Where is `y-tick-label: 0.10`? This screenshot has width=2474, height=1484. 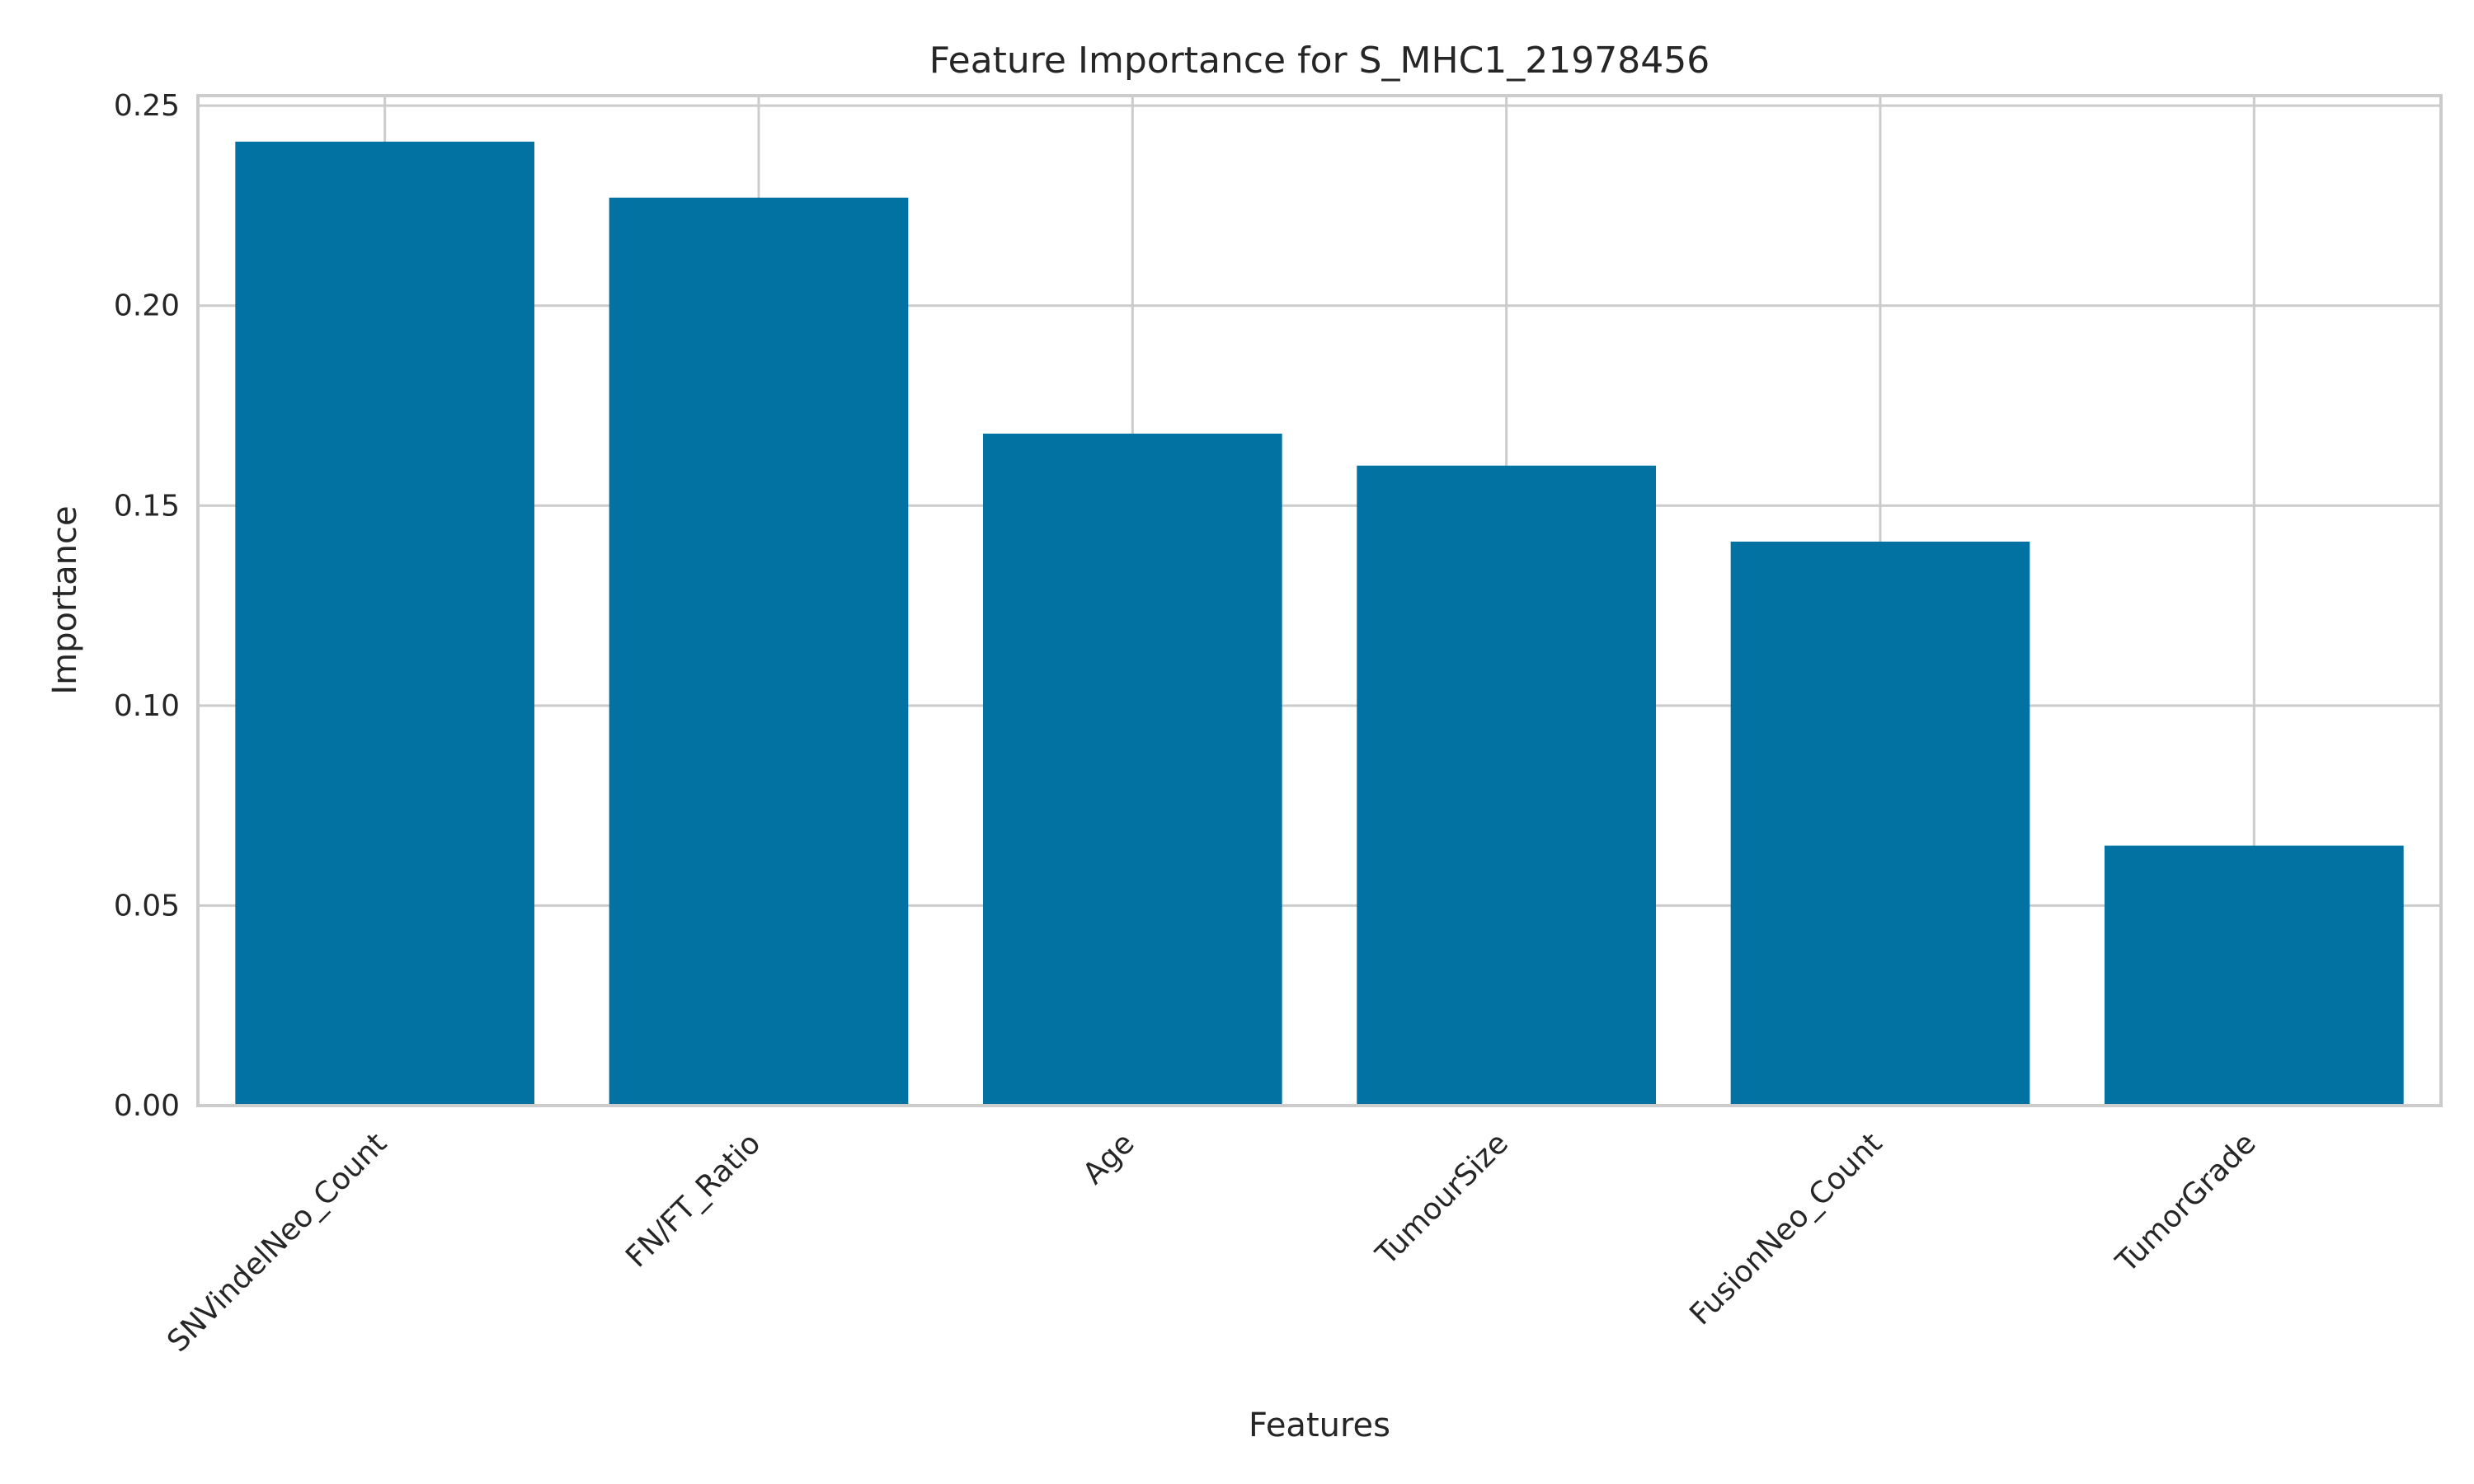
y-tick-label: 0.10 is located at coordinates (147, 706).